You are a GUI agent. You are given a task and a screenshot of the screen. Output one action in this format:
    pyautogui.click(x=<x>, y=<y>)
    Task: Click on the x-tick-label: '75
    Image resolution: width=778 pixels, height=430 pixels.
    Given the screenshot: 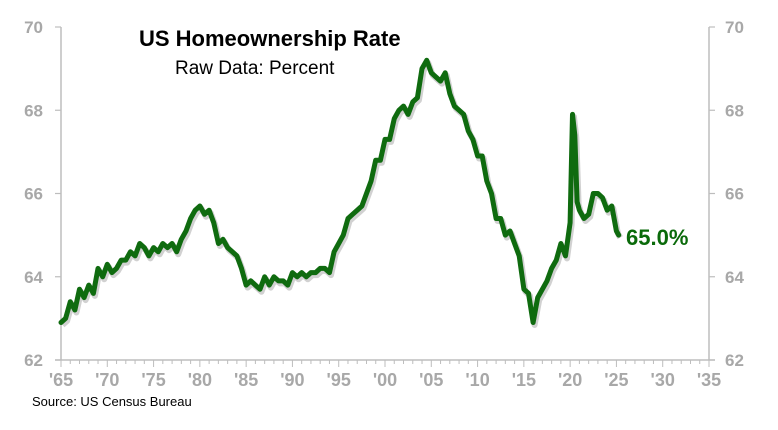 What is the action you would take?
    pyautogui.click(x=153, y=380)
    